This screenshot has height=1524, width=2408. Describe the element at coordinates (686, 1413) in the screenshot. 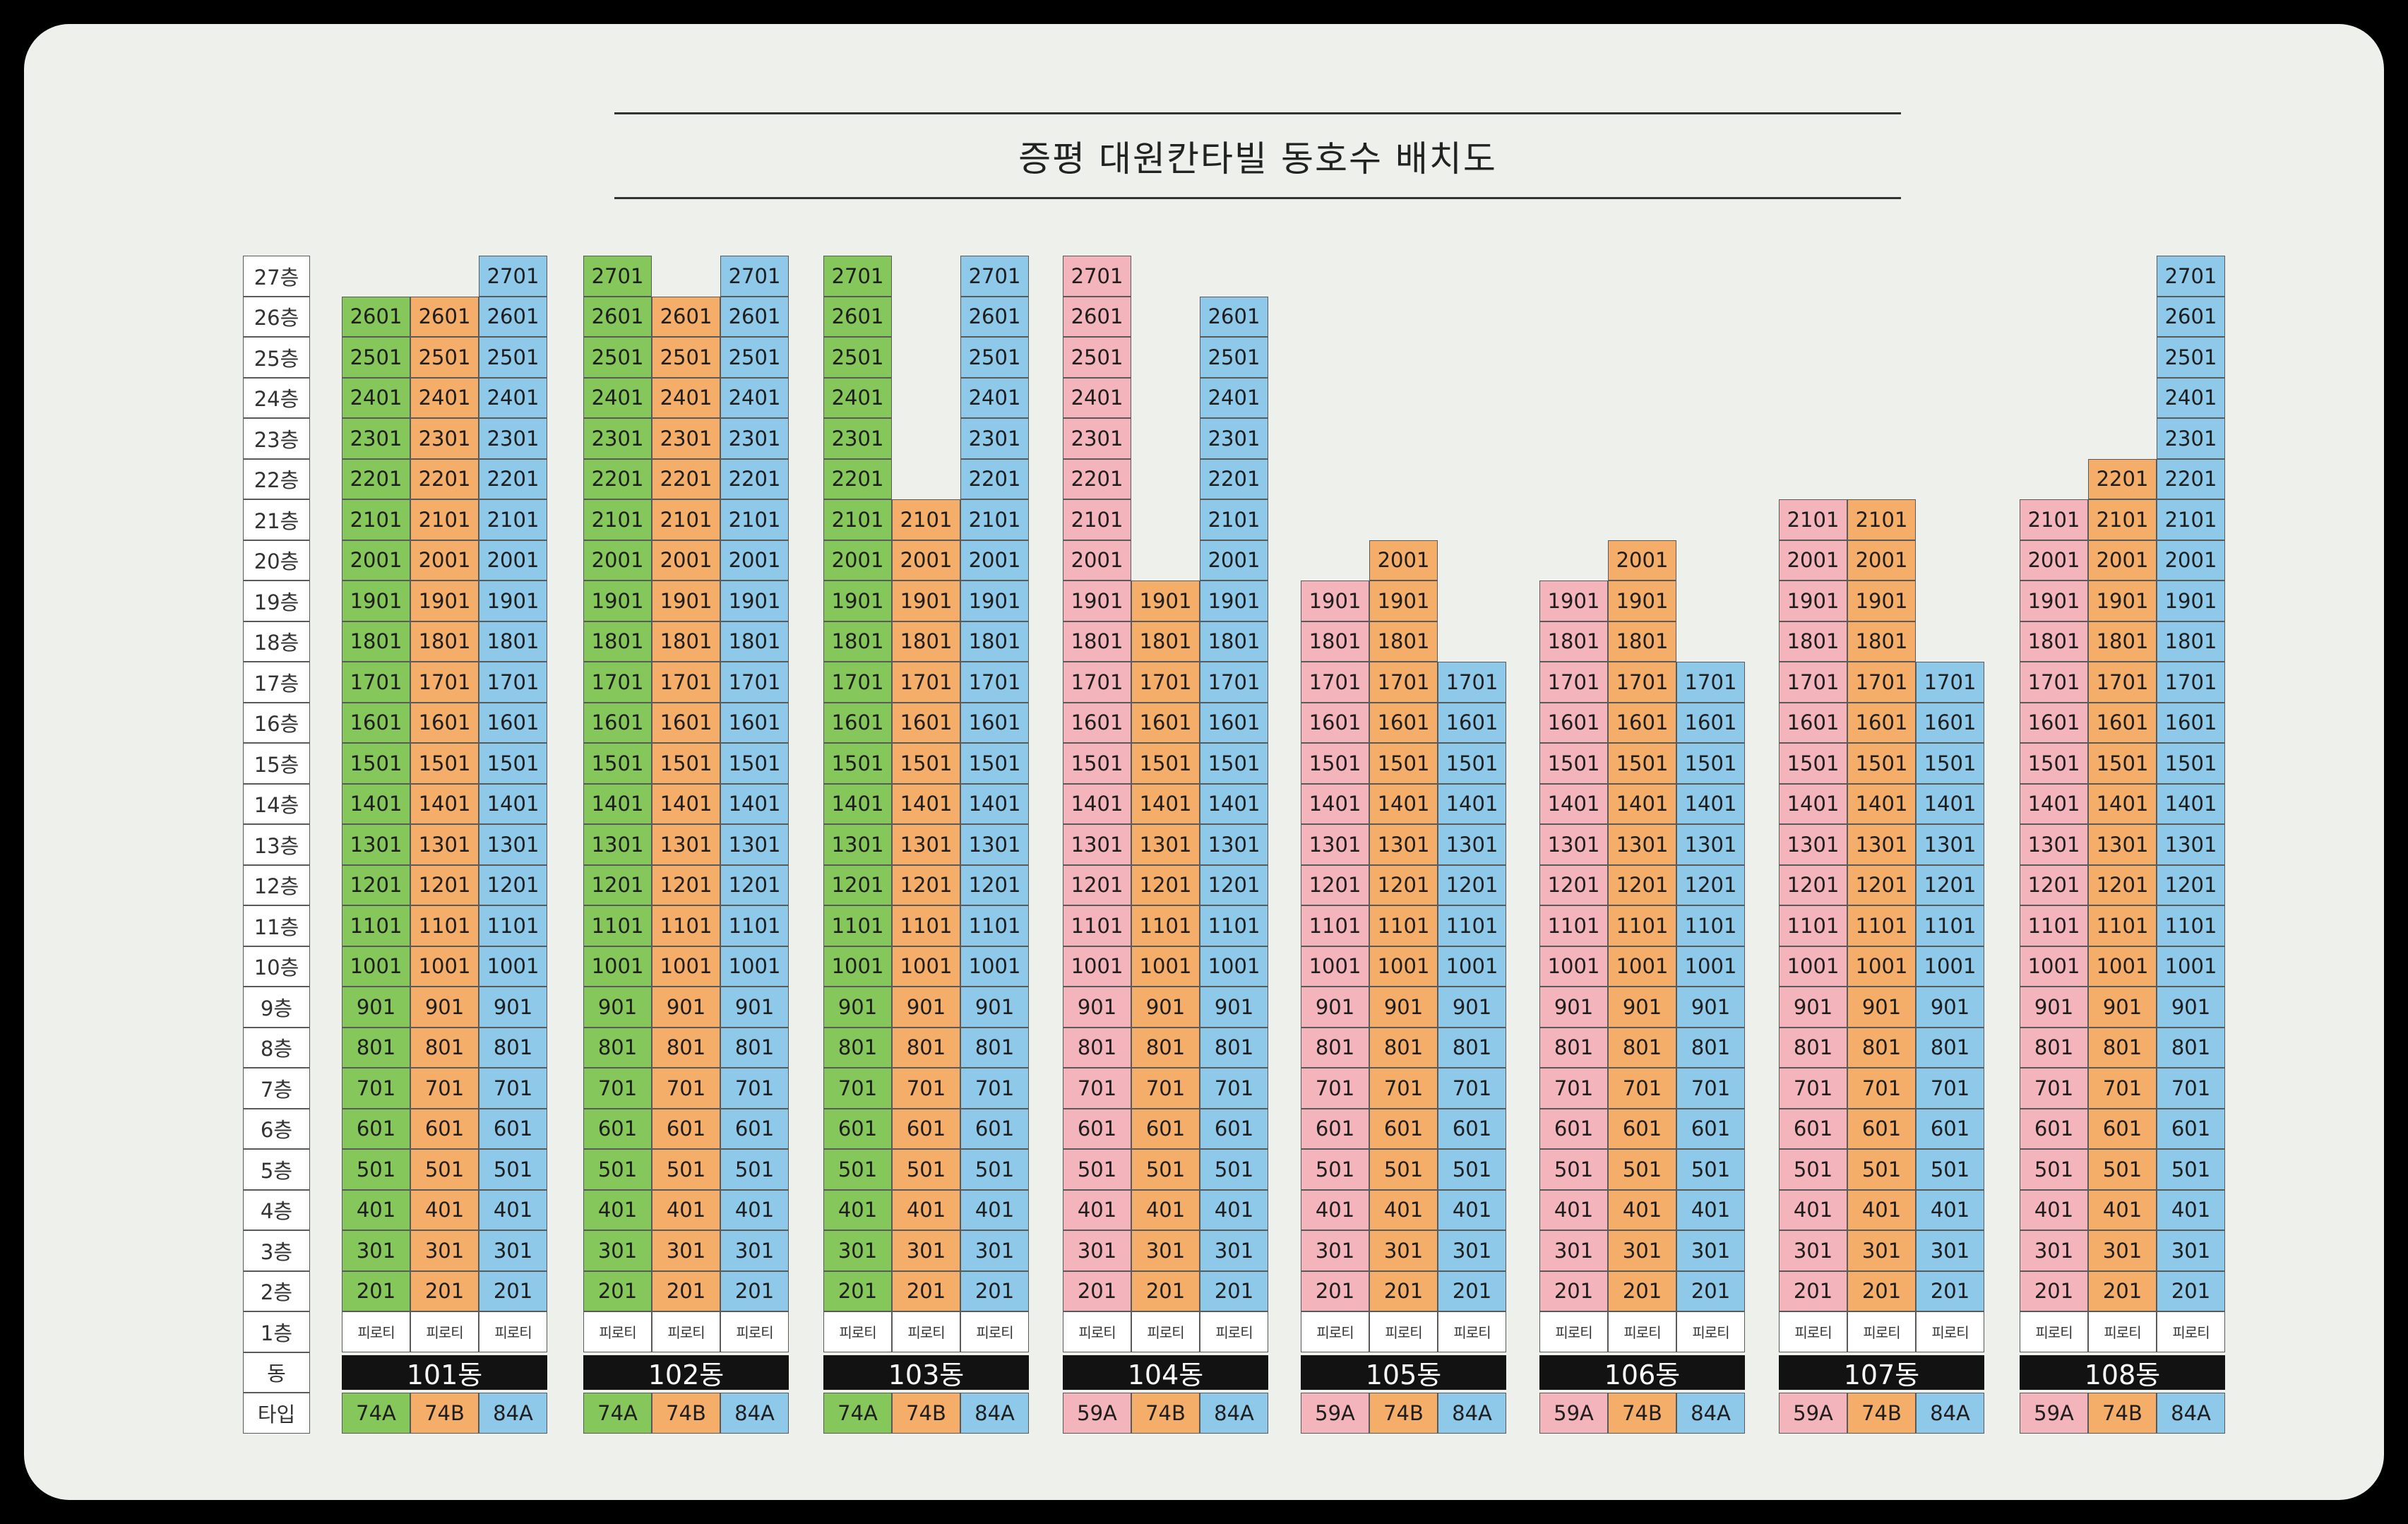

I see `type-cell: 74B` at that location.